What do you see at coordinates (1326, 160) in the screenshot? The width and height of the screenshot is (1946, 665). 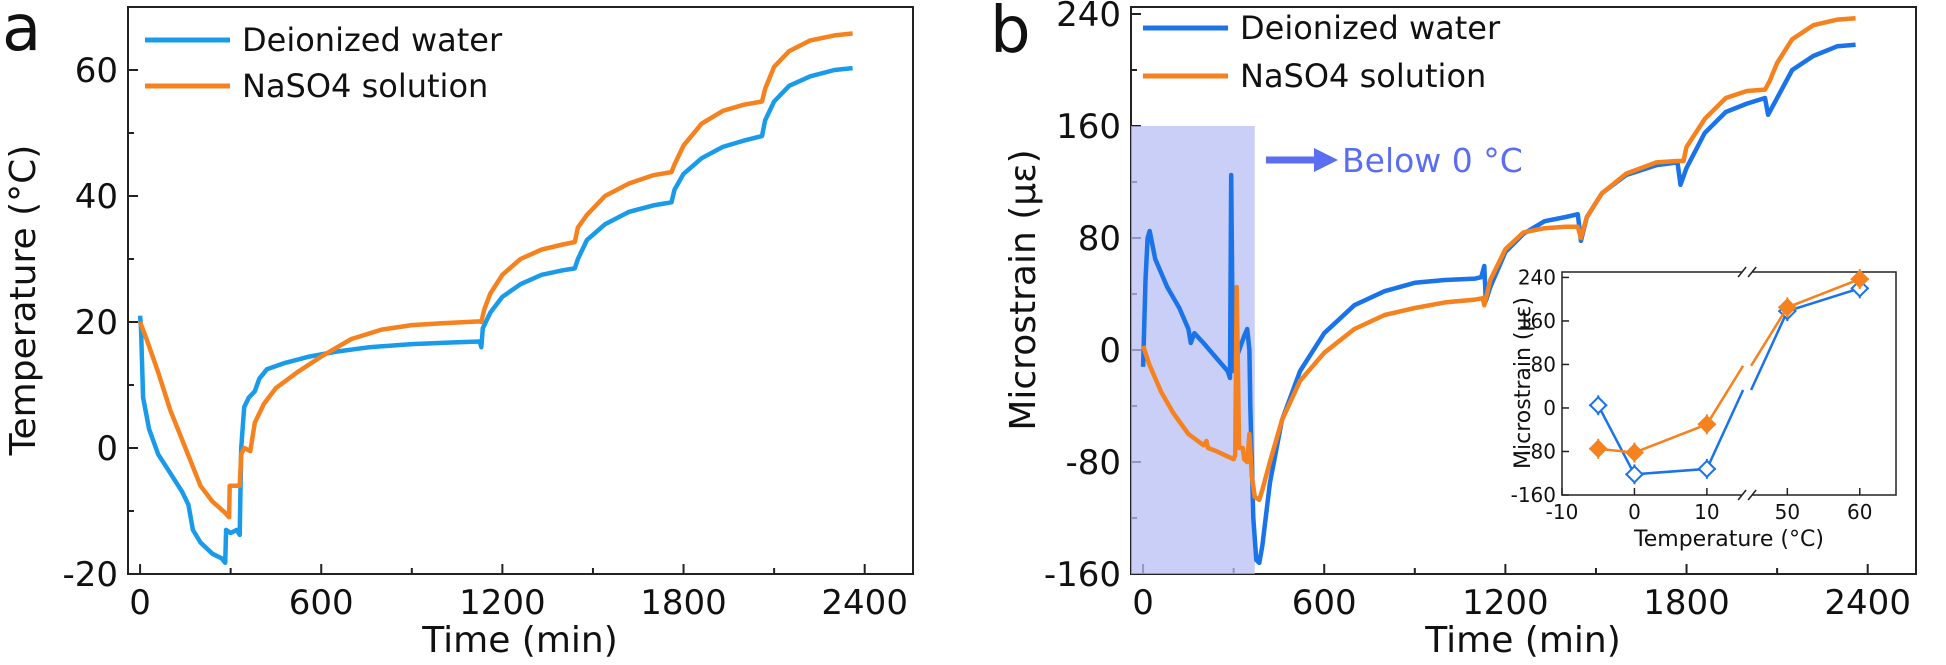 I see `annotation-arrow-icon` at bounding box center [1326, 160].